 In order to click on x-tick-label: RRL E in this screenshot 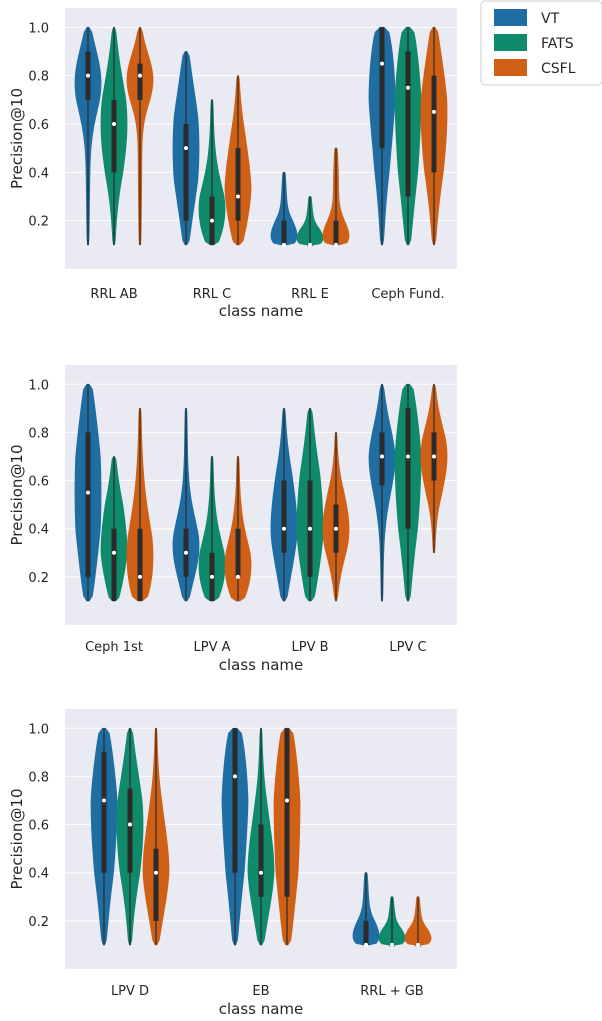, I will do `click(310, 294)`.